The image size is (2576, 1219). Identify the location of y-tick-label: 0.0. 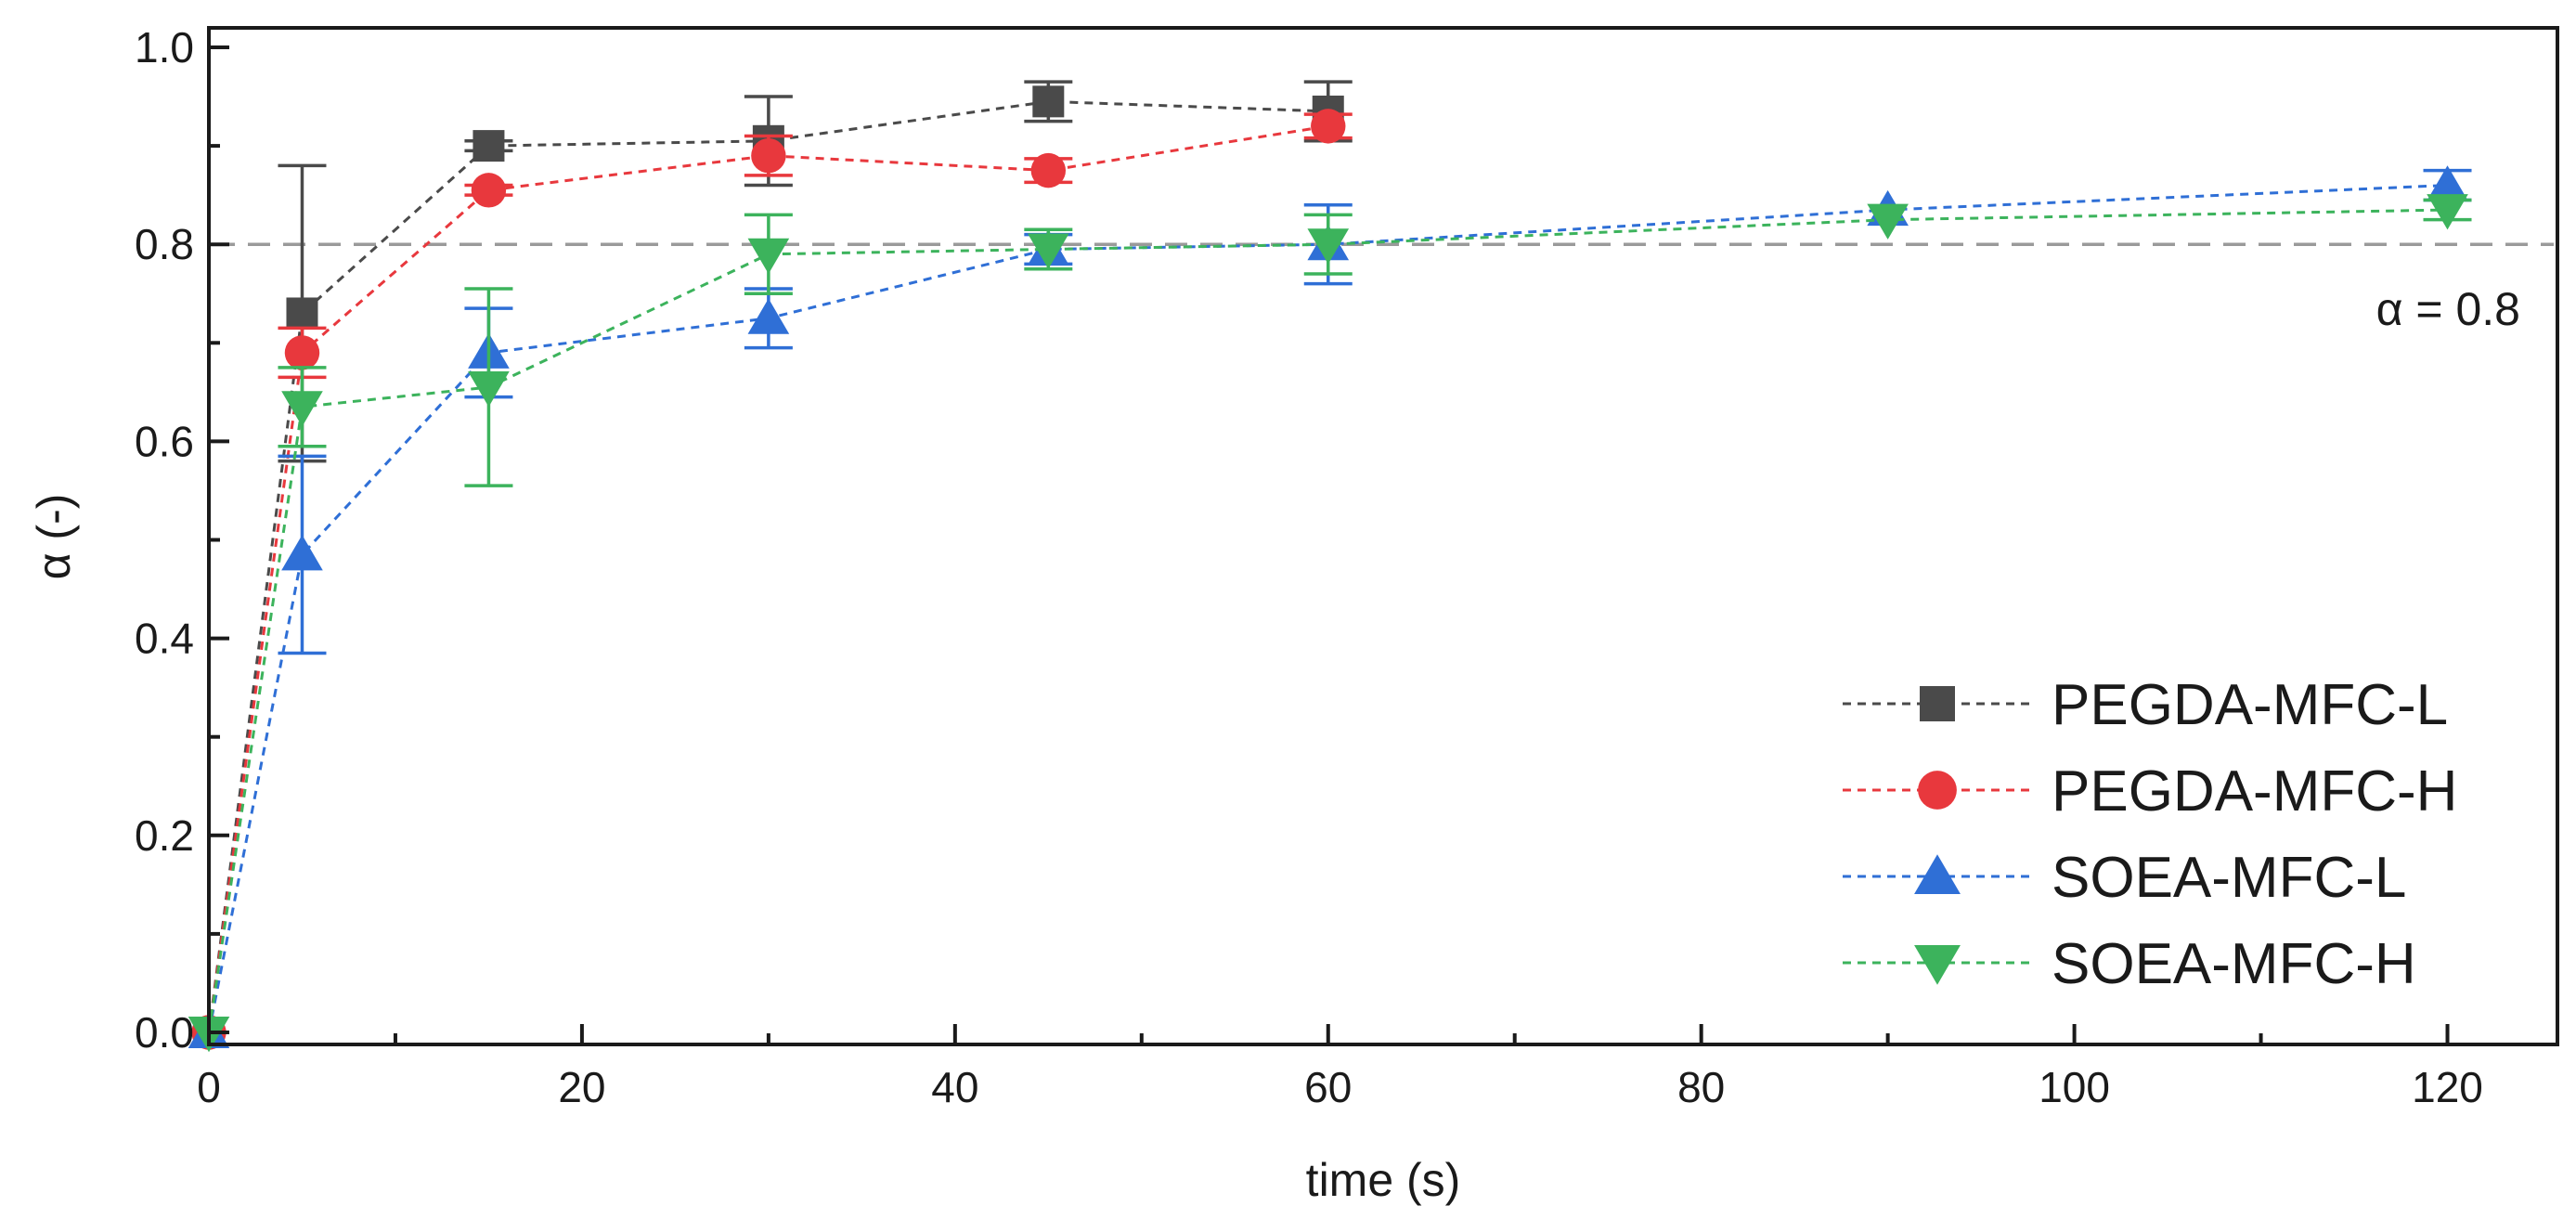
(164, 1032).